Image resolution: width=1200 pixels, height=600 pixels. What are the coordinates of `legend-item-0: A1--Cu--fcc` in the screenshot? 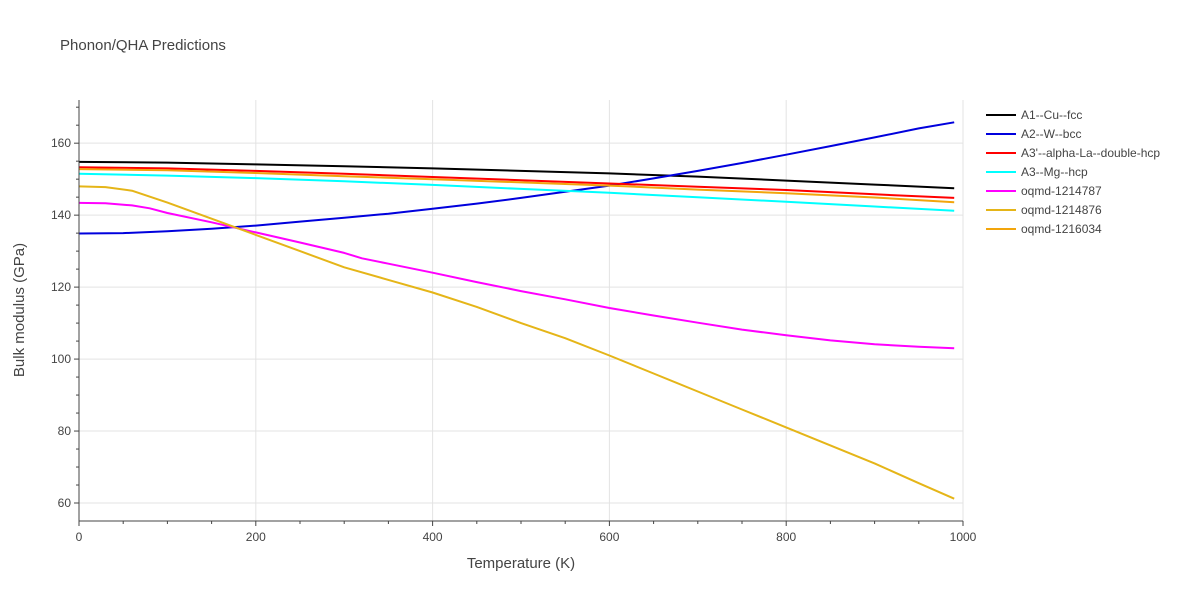 It's located at (1034, 115).